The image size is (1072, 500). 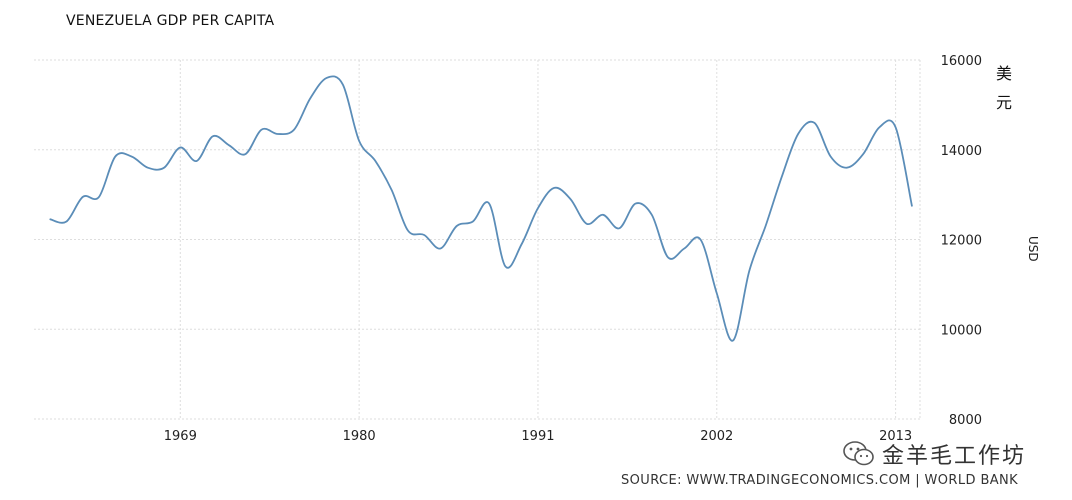 What do you see at coordinates (859, 454) in the screenshot?
I see `wechat-icon` at bounding box center [859, 454].